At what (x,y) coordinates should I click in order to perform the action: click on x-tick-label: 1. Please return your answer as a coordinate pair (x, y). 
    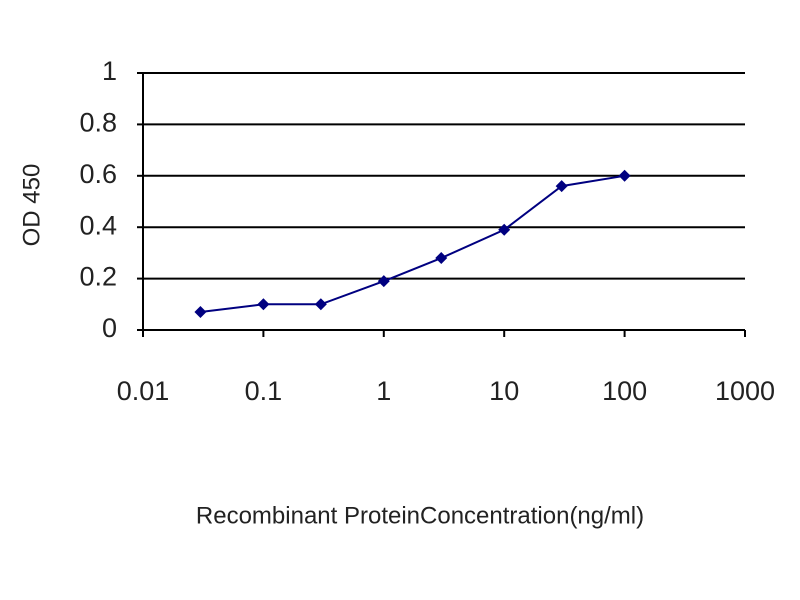
    Looking at the image, I should click on (383, 391).